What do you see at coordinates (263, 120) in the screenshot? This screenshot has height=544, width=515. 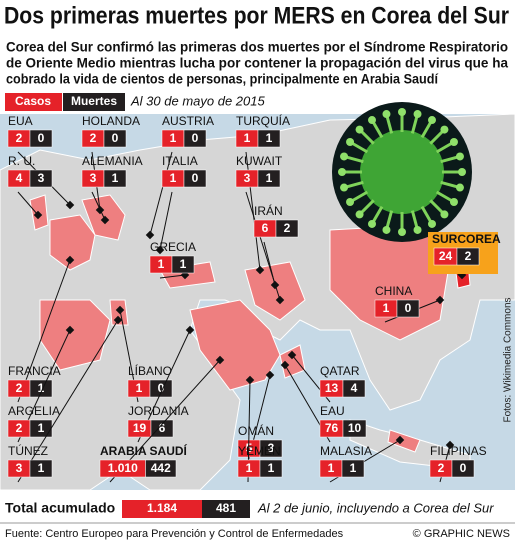 I see `country-name: TURQUÍA` at bounding box center [263, 120].